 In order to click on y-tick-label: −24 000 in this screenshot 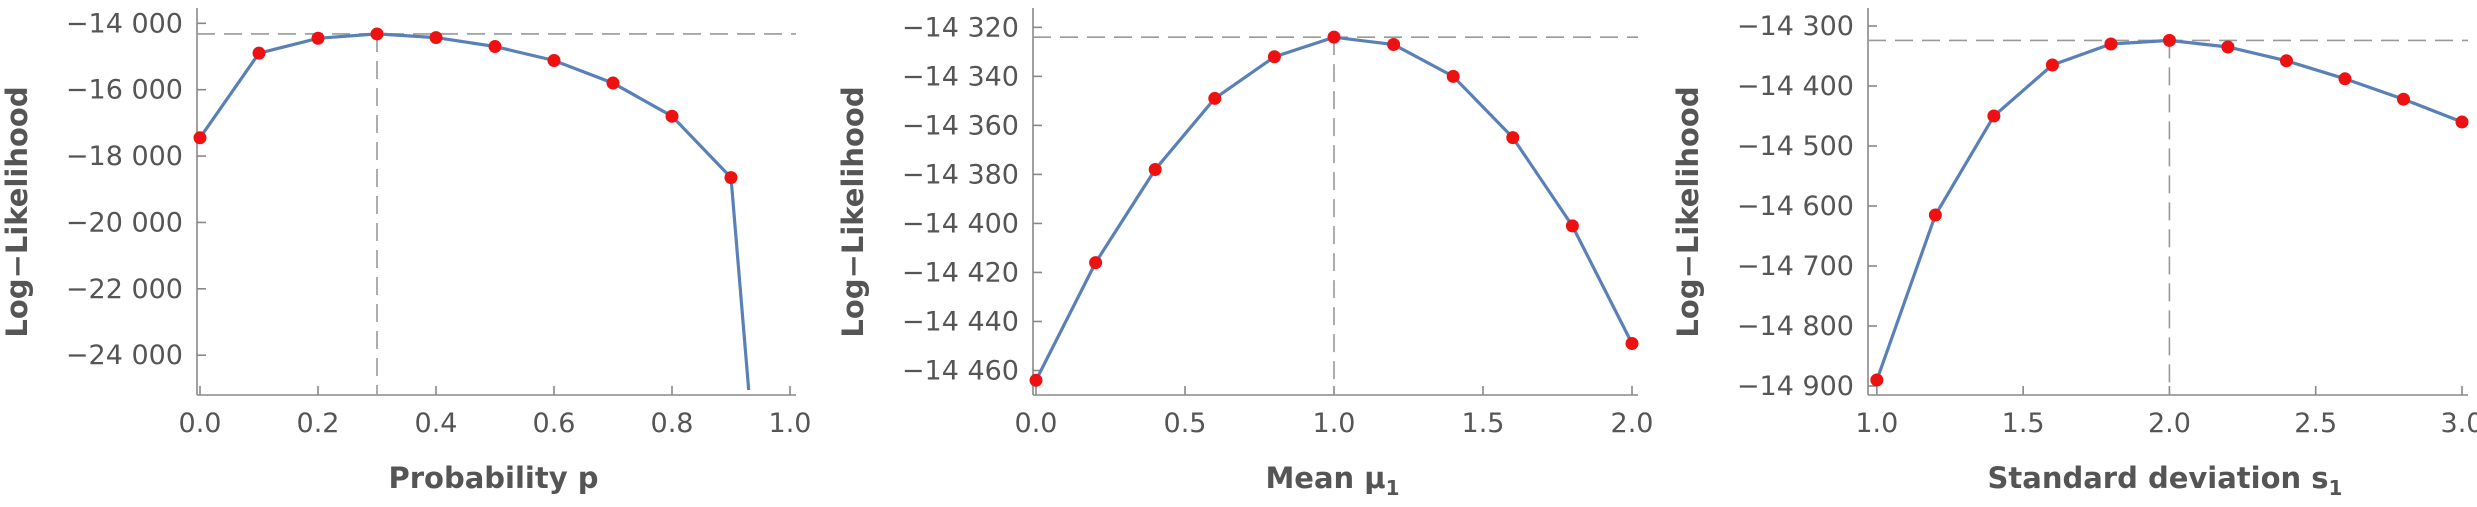, I will do `click(124, 355)`.